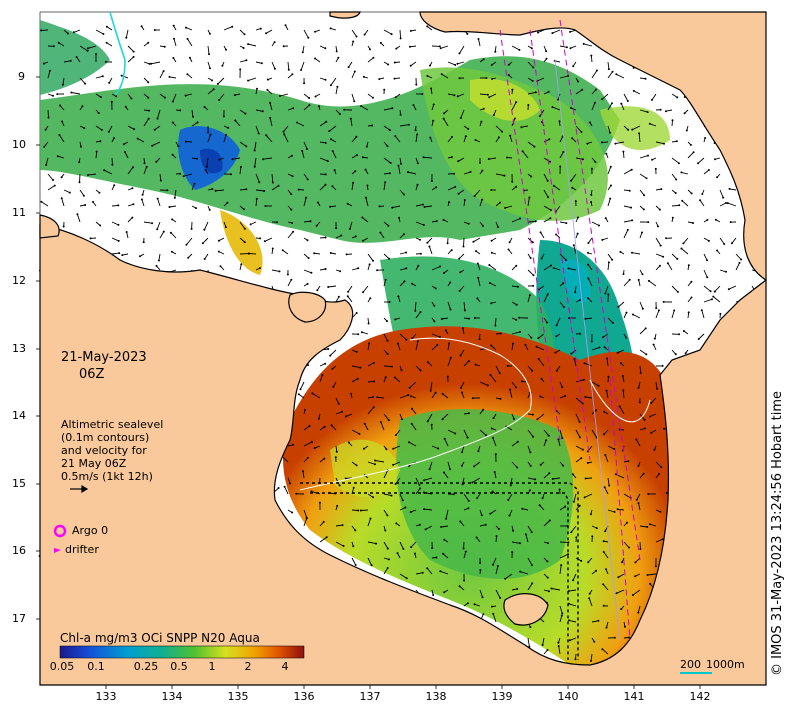 This screenshot has width=792, height=716. Describe the element at coordinates (19, 348) in the screenshot. I see `lat-tick-label: 13` at that location.